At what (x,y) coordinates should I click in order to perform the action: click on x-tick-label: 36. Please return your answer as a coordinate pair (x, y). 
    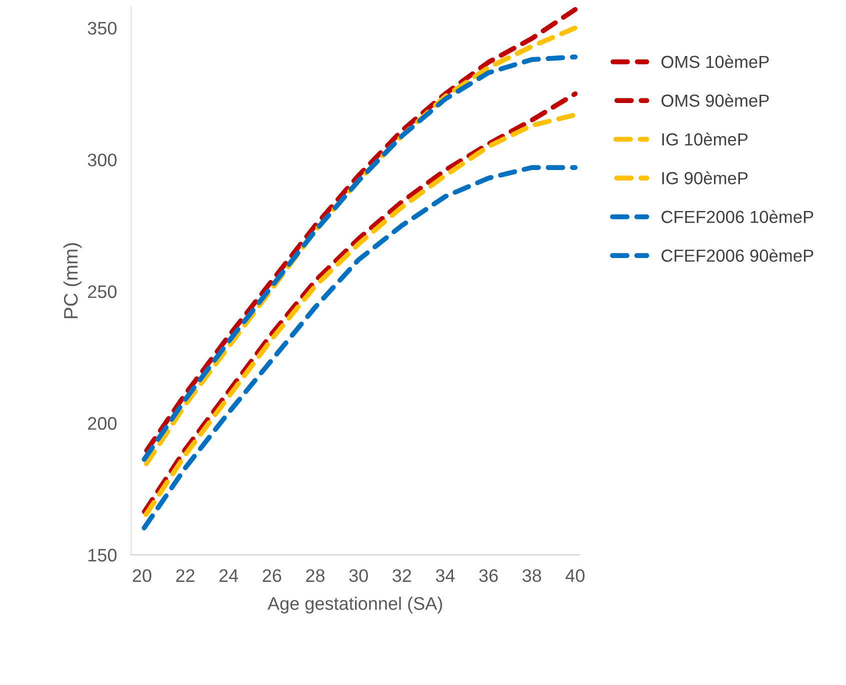
    Looking at the image, I should click on (488, 575).